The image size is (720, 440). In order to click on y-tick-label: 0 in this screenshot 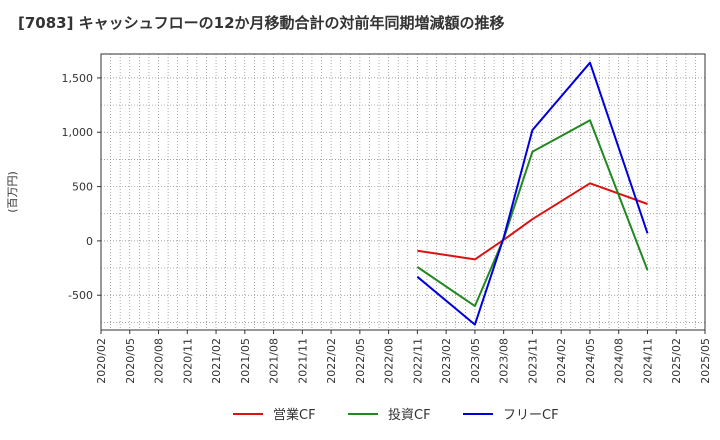, I will do `click(89, 241)`.